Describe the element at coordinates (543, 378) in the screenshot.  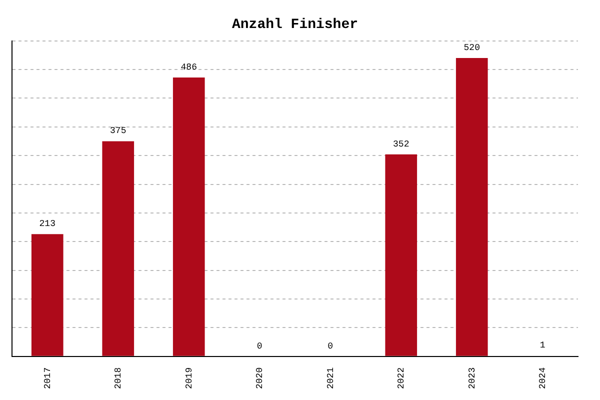
I see `x-tick-label: 2024` at that location.